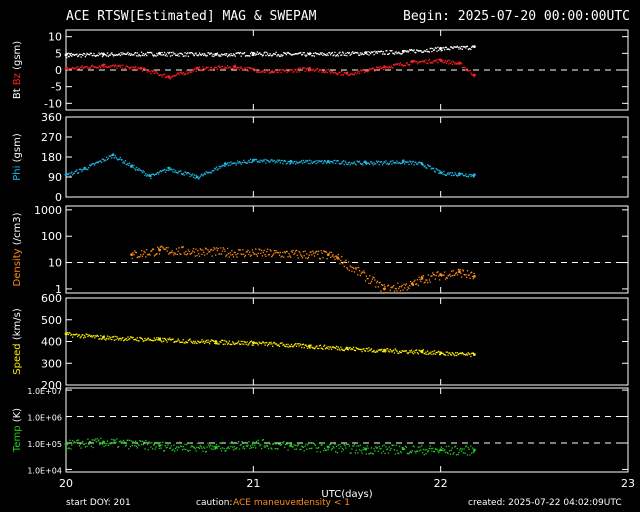  I want to click on caution-label: caution:, so click(214, 503).